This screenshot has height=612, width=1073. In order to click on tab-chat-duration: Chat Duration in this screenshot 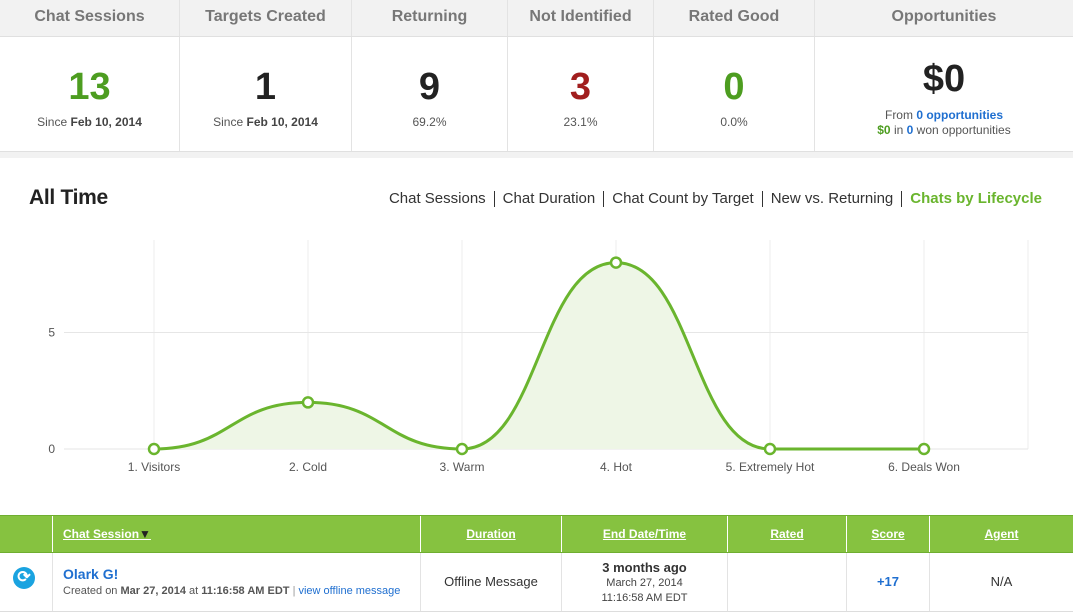, I will do `click(550, 199)`.